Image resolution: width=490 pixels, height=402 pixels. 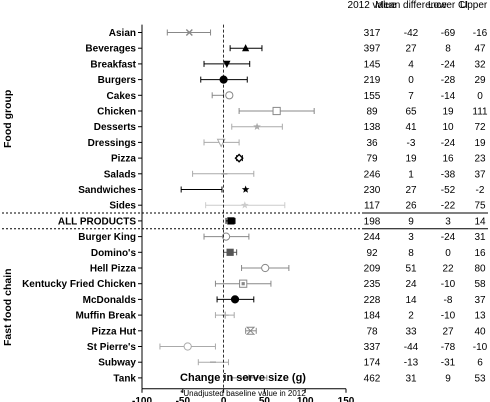 What do you see at coordinates (372, 112) in the screenshot?
I see `baseline-value: 89` at bounding box center [372, 112].